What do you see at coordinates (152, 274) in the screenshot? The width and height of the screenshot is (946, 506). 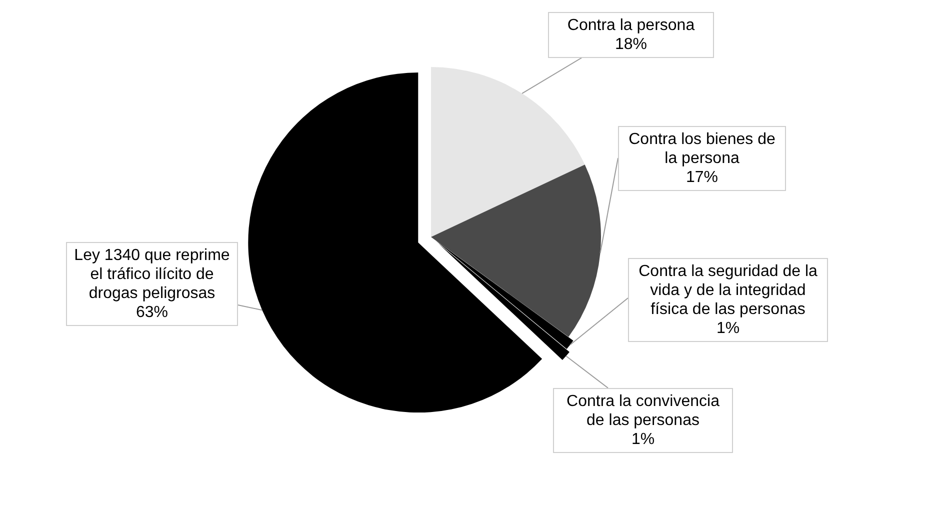 I see `slice-label: Ley 1340 que reprime el tráfico ilícito de drogas peligrosas` at bounding box center [152, 274].